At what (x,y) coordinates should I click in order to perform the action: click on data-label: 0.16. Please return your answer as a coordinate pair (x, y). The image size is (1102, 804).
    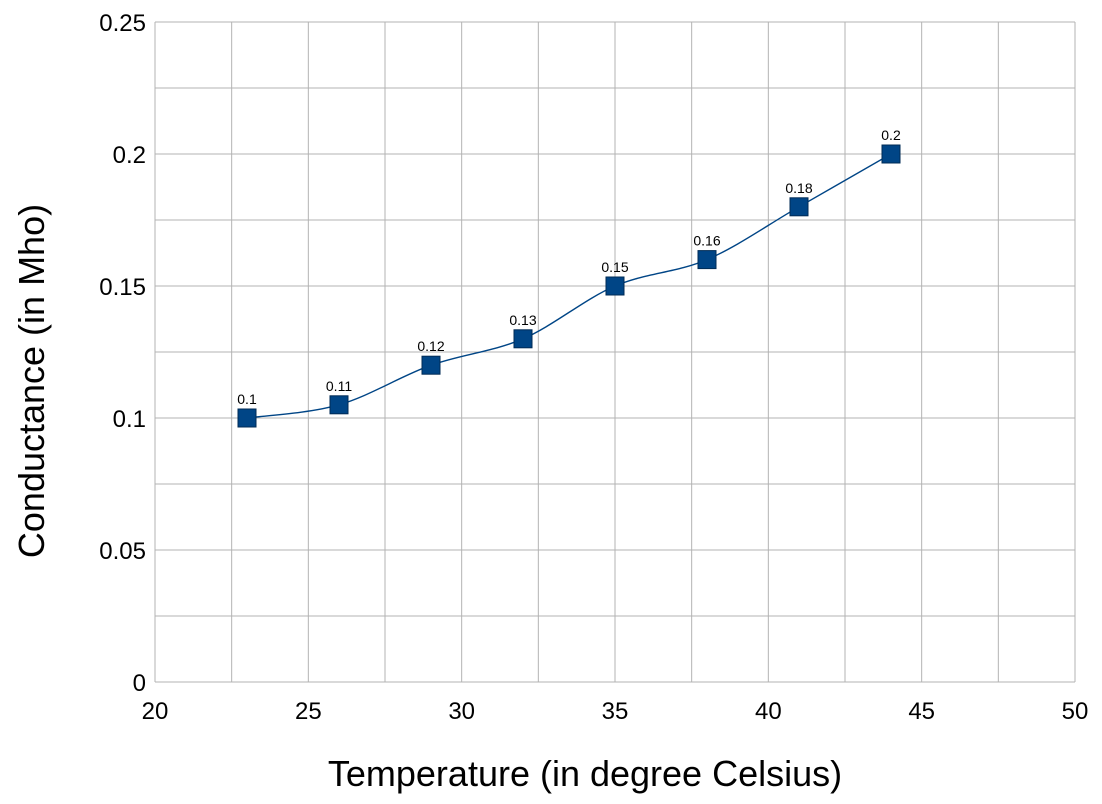
    Looking at the image, I should click on (706, 241).